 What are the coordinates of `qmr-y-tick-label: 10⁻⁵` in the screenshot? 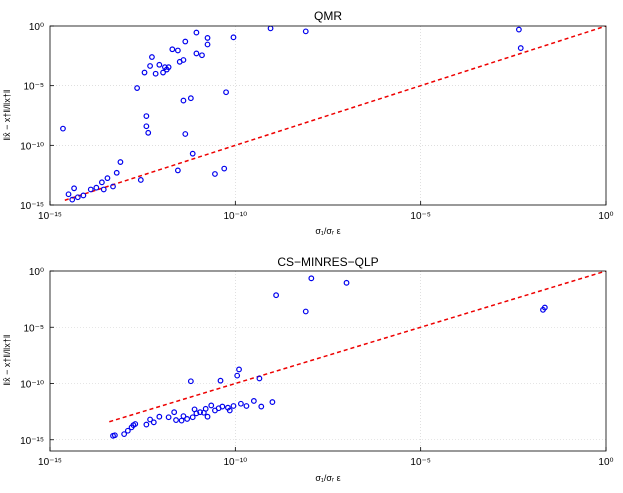 It's located at (33, 87).